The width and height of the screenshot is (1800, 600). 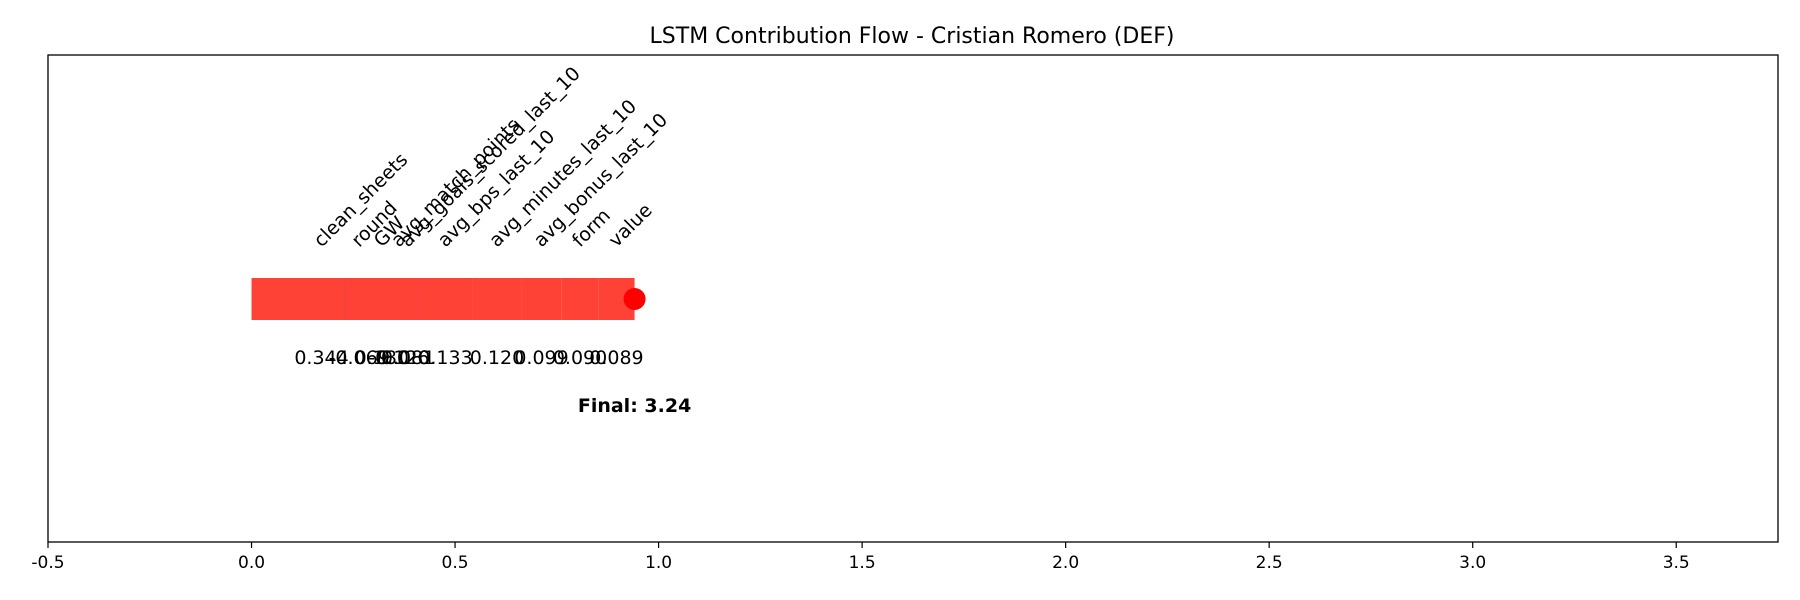 I want to click on final-marker, so click(x=634, y=299).